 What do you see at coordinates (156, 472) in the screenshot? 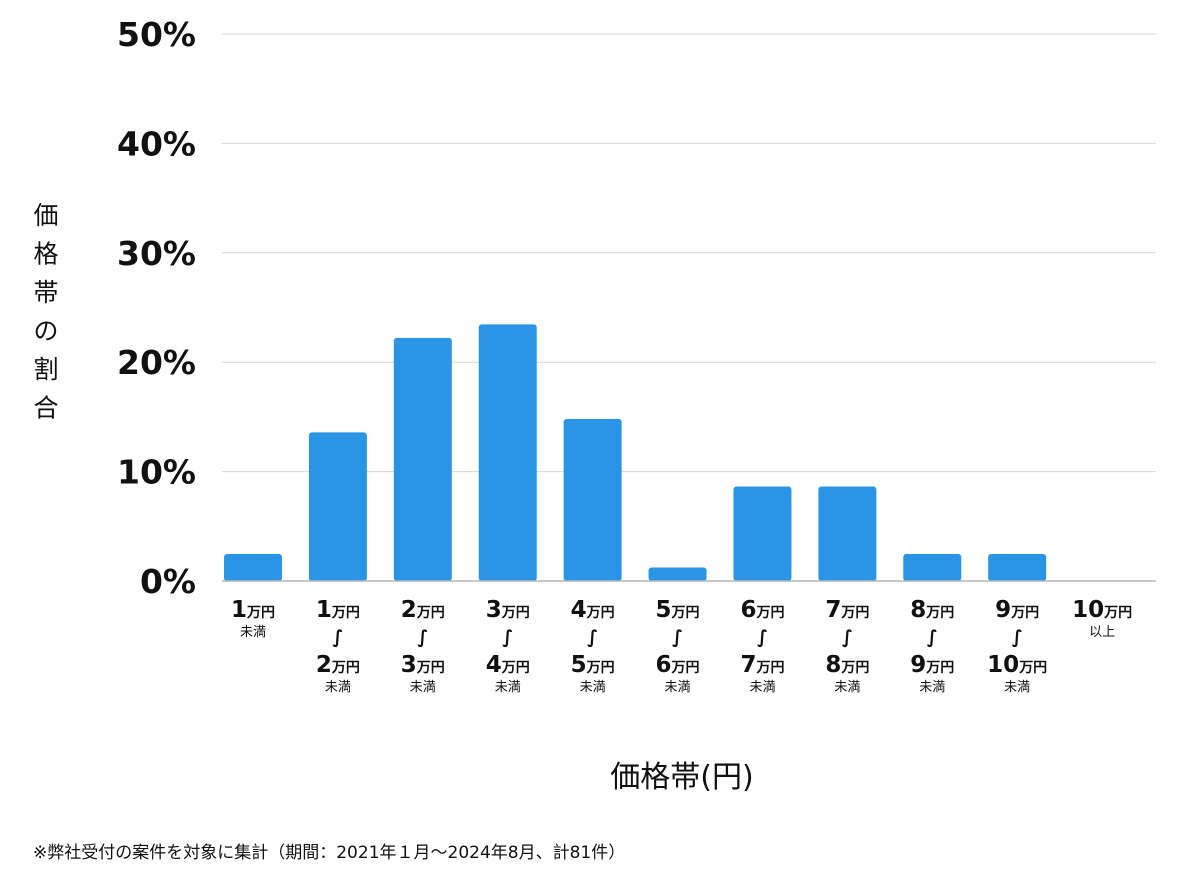
I see `y-tick-label: 10%` at bounding box center [156, 472].